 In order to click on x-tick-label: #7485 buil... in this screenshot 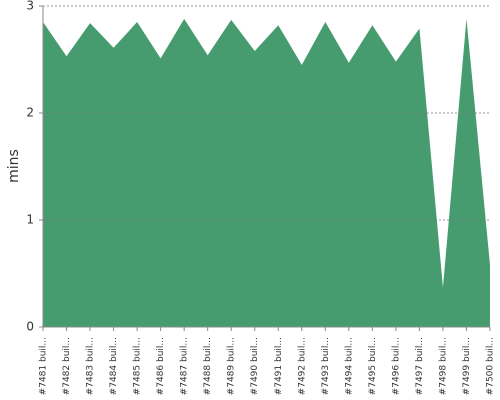, I will do `click(138, 366)`.